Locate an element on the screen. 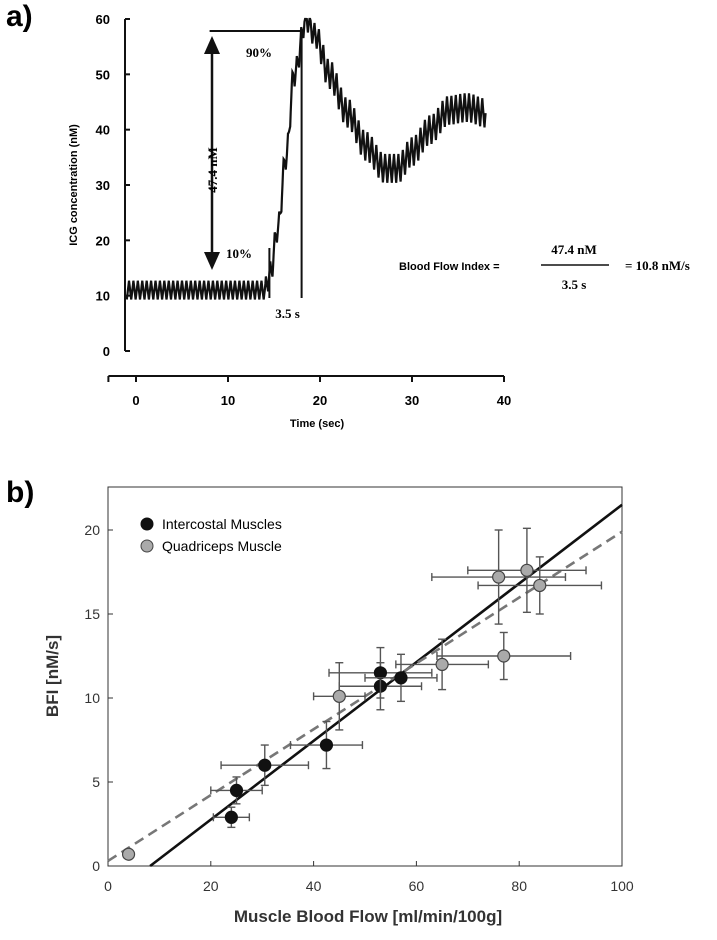  bfi-numerator: 47.4 nM is located at coordinates (574, 249).